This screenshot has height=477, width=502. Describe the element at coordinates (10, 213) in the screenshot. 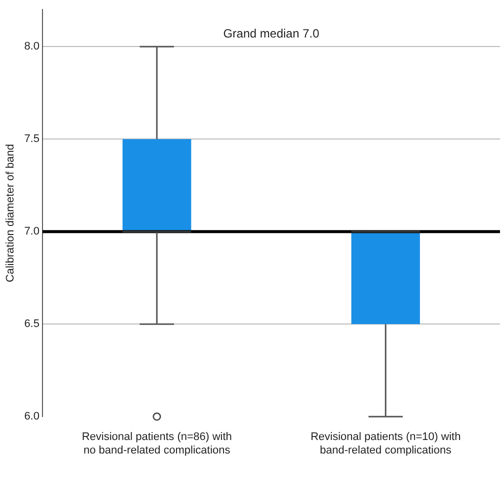

I see `y-axis-title: Calibration diameter of band` at that location.